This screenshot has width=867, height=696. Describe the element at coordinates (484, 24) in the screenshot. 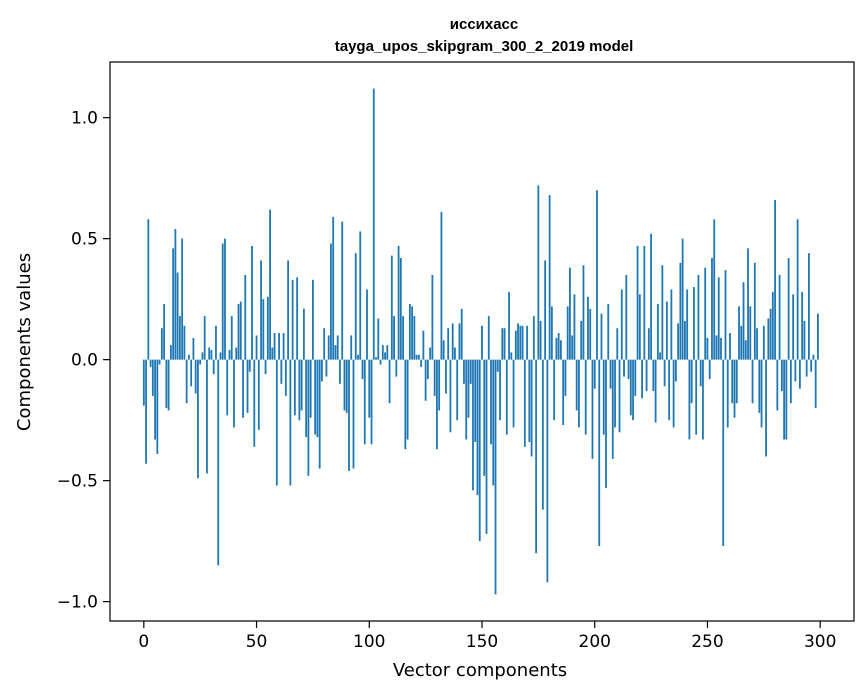

I see `chart-title-line1: иссихасс` at that location.